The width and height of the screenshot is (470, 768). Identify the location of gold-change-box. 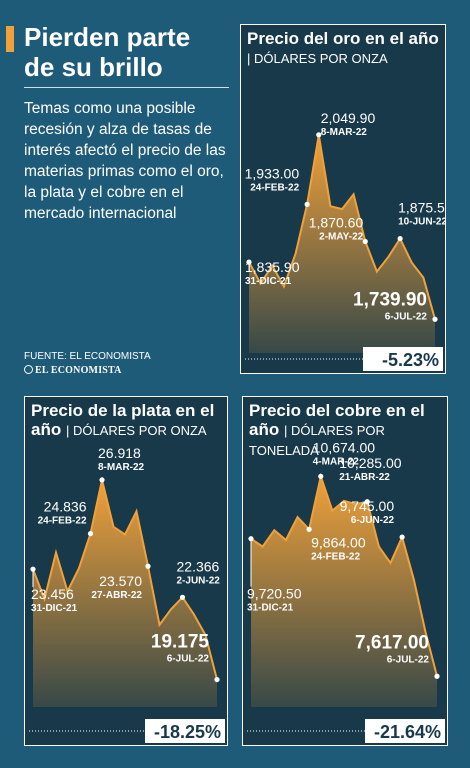
(403, 359).